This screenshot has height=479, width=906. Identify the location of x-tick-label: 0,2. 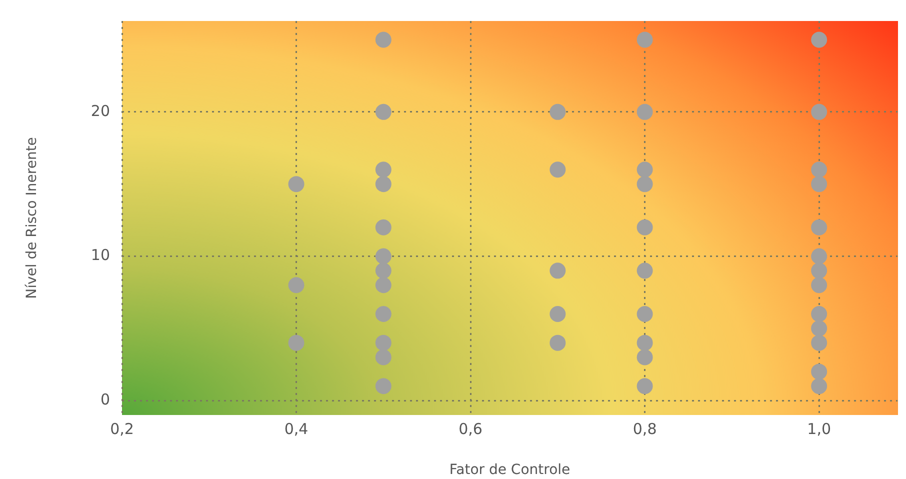
(122, 429).